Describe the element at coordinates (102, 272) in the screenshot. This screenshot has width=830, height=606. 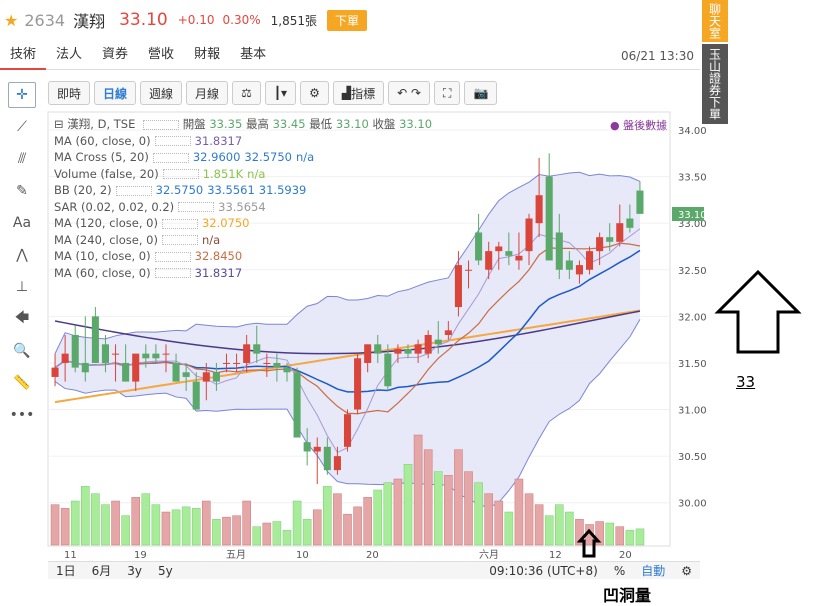
I see `legend-row-label: MA (60, close, 0)` at that location.